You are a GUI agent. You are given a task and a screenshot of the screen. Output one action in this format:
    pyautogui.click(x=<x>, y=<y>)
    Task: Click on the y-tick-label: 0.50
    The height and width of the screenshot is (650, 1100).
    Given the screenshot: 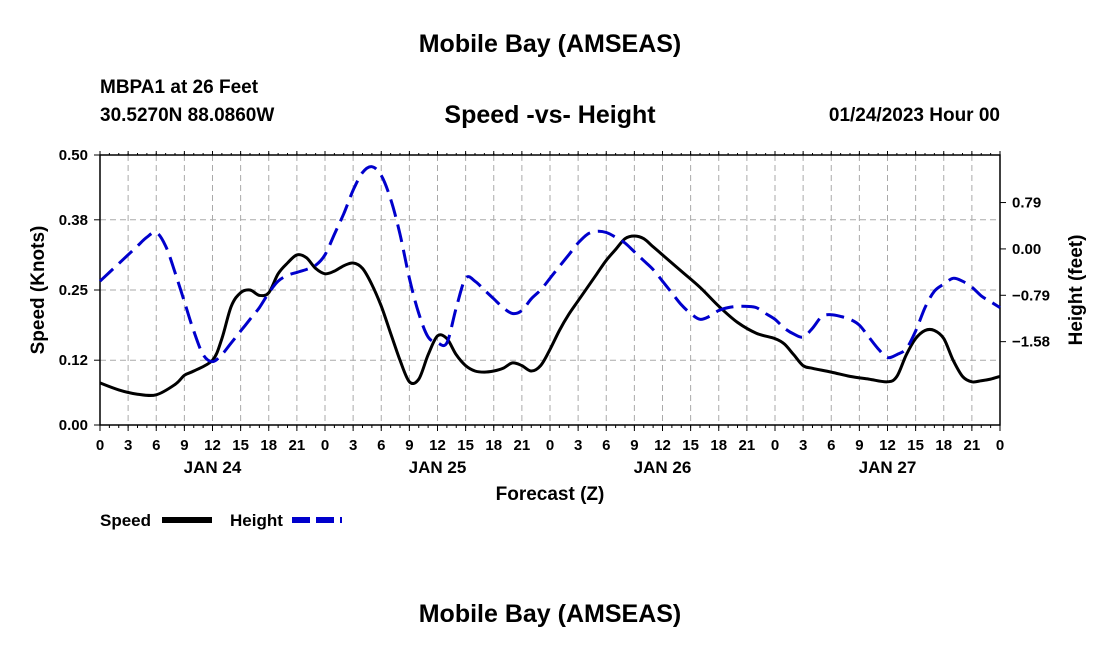 What is the action you would take?
    pyautogui.click(x=73, y=155)
    